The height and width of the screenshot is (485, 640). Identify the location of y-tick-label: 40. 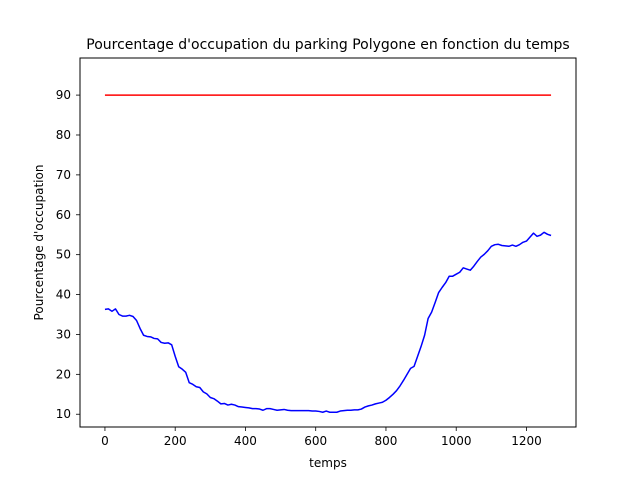
(63, 295).